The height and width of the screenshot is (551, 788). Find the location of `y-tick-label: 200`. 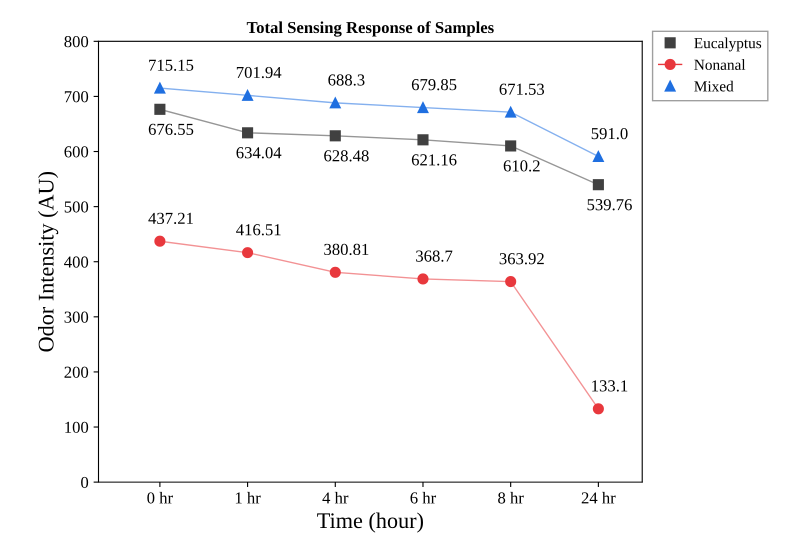

y-tick-label: 200 is located at coordinates (76, 372).